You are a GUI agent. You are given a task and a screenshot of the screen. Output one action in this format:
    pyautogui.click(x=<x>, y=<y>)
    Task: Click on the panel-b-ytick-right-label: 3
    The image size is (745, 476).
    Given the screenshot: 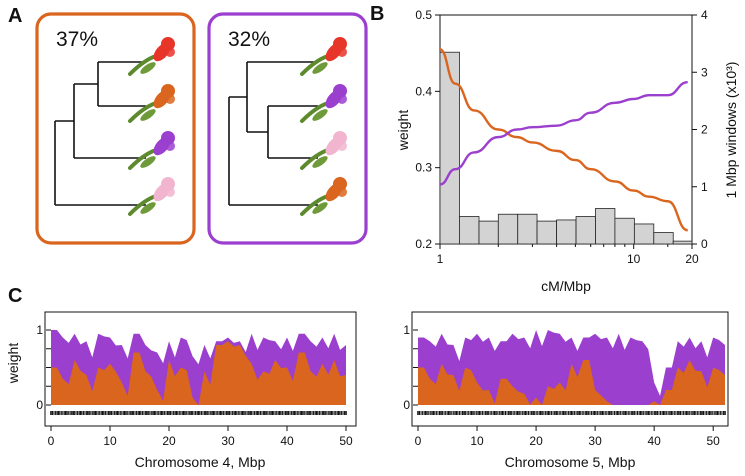 What is the action you would take?
    pyautogui.click(x=704, y=72)
    